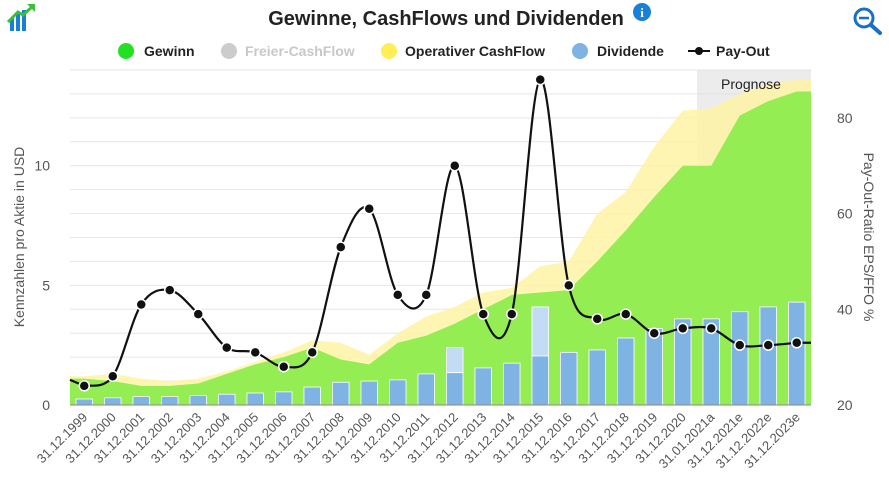  Describe the element at coordinates (845, 214) in the screenshot. I see `y2-tick-label: 60` at that location.